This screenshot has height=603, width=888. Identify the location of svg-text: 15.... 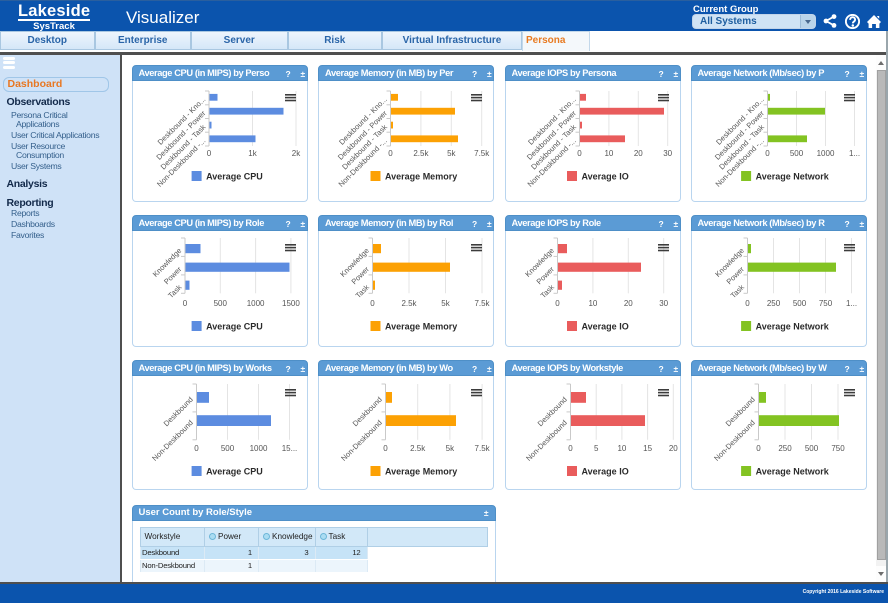
(289, 448).